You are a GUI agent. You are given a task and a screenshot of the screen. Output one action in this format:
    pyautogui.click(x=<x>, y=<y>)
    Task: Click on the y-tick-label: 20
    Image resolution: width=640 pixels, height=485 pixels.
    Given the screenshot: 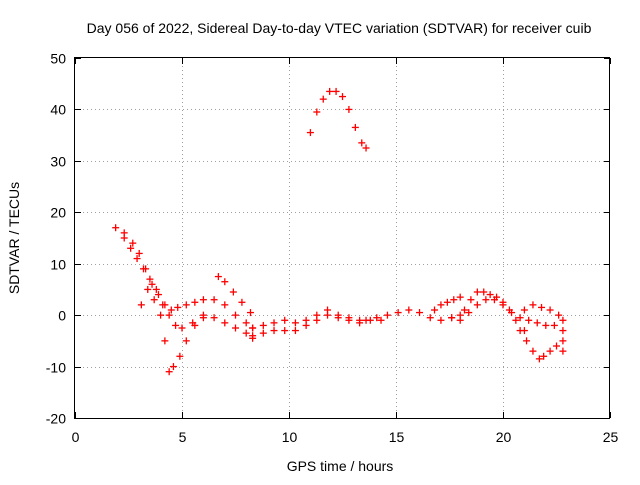 What is the action you would take?
    pyautogui.click(x=58, y=213)
    